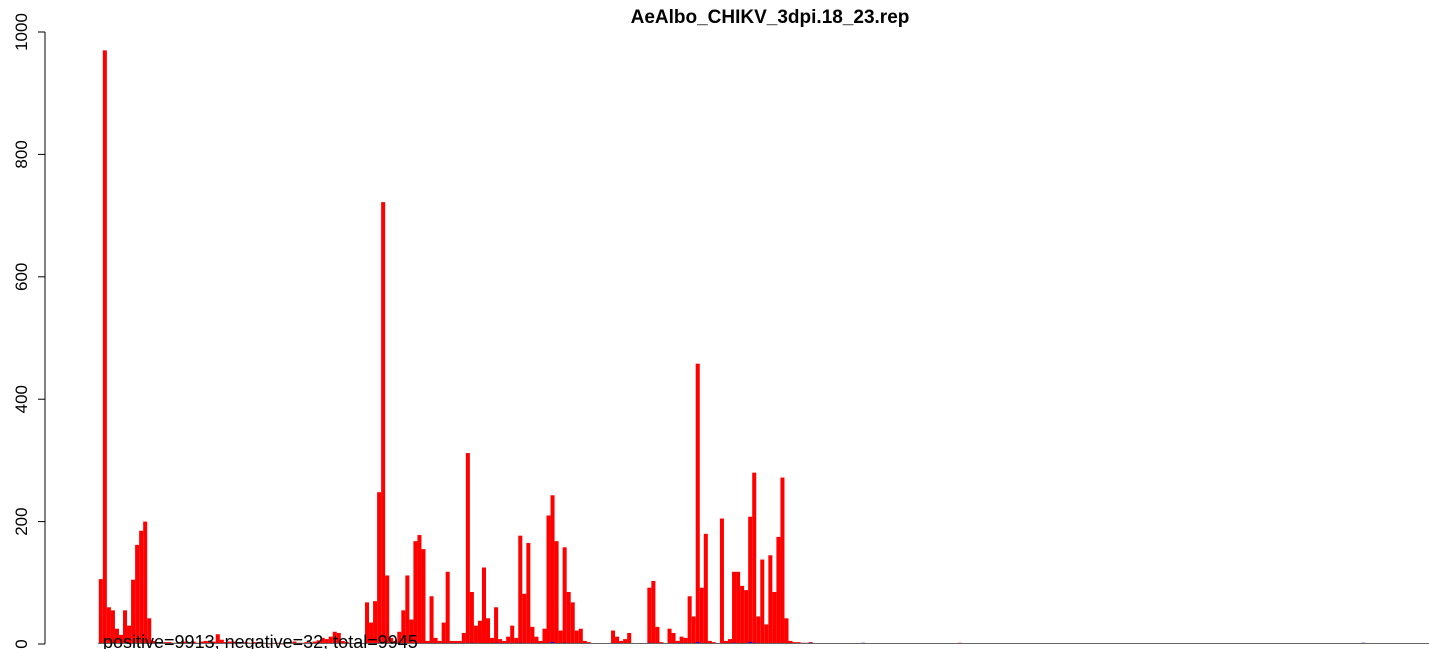 Image resolution: width=1429 pixels, height=649 pixels. Describe the element at coordinates (28, 331) in the screenshot. I see `y-axis: 0 200 400 600 800 1000` at that location.